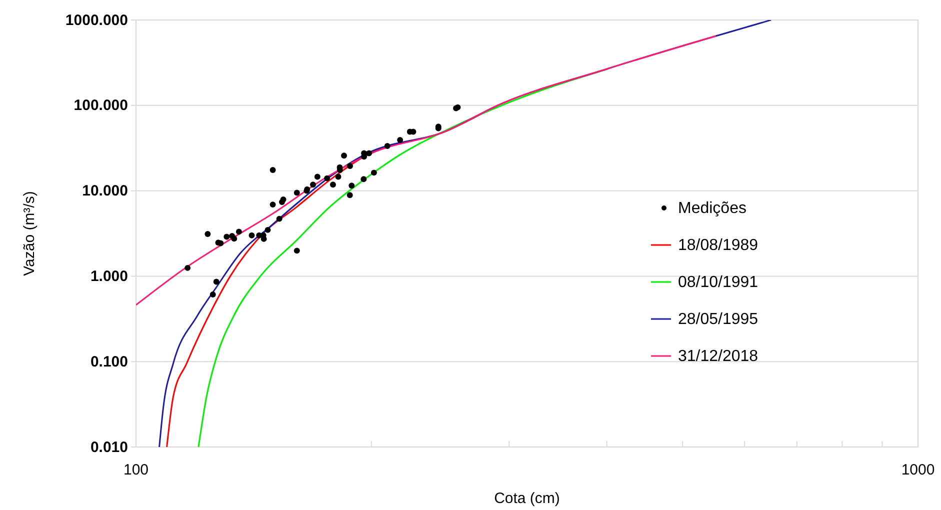 This screenshot has height=510, width=941. I want to click on y-axis-title: Vazão (m³/s), so click(29, 233).